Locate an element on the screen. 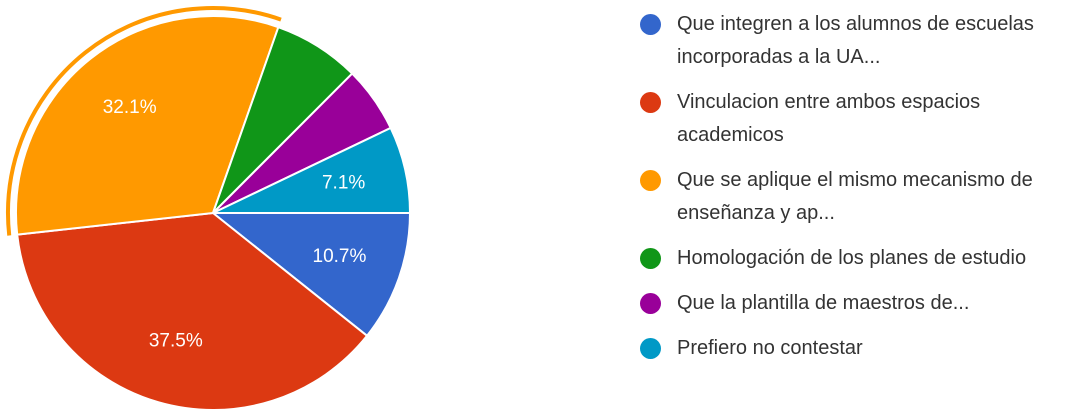 The width and height of the screenshot is (1066, 412). legend-item: Homologación de los planes de estudio is located at coordinates (843, 258).